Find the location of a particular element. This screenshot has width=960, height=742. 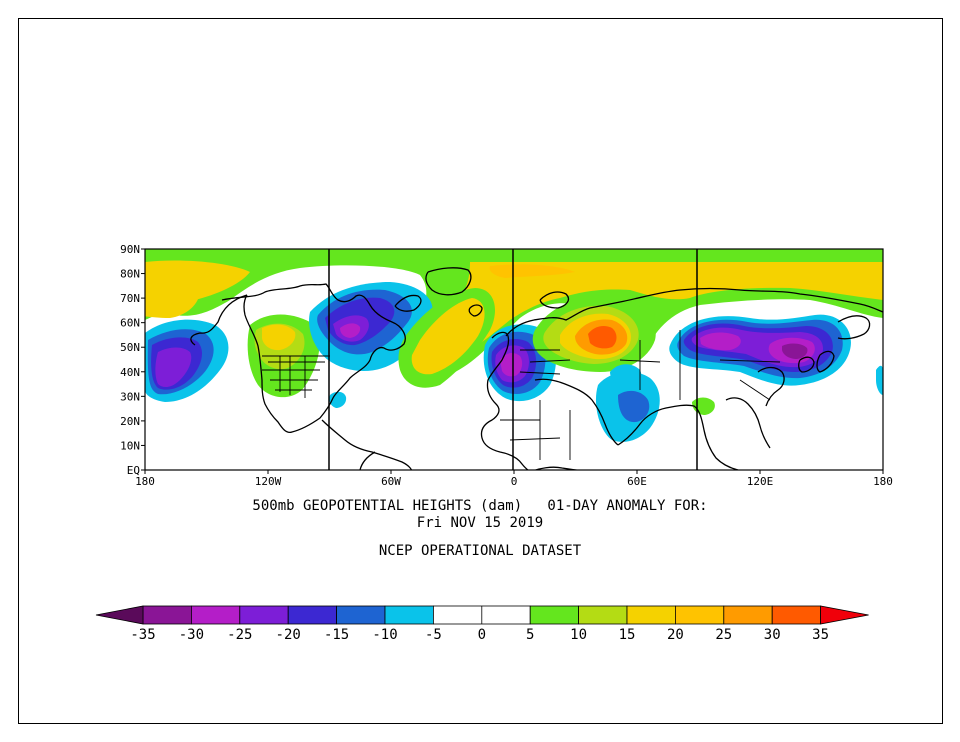

colorbar-left-arrow is located at coordinates (119, 615).